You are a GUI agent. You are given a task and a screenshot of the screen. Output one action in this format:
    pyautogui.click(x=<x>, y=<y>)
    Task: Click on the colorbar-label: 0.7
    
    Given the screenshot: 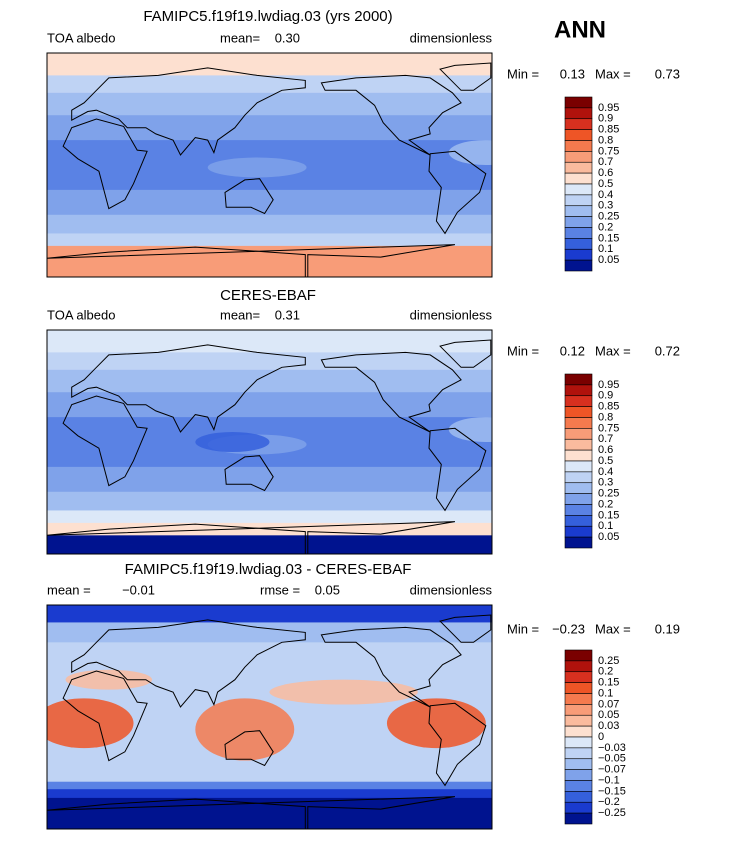 What is the action you would take?
    pyautogui.click(x=605, y=162)
    